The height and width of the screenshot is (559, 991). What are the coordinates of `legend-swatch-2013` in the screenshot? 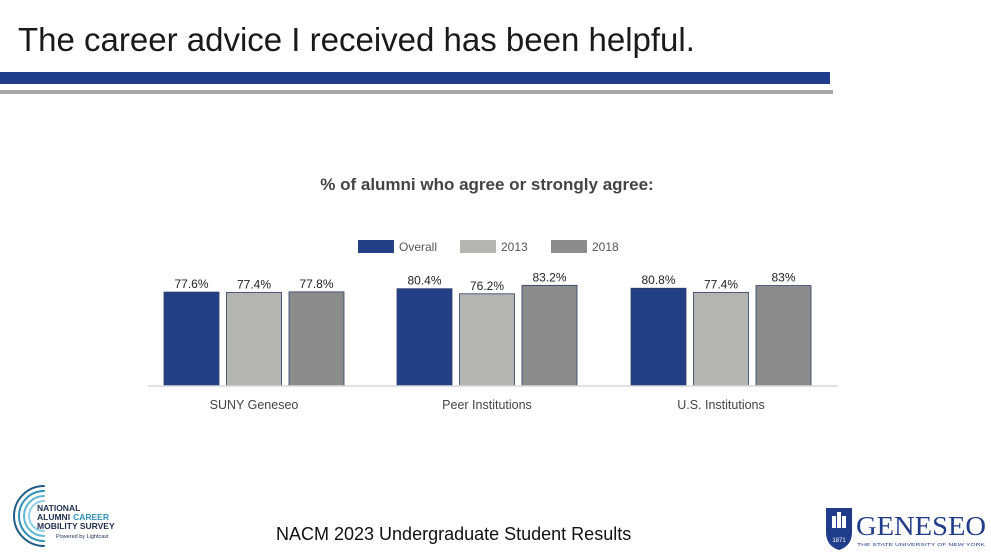 It's located at (478, 246).